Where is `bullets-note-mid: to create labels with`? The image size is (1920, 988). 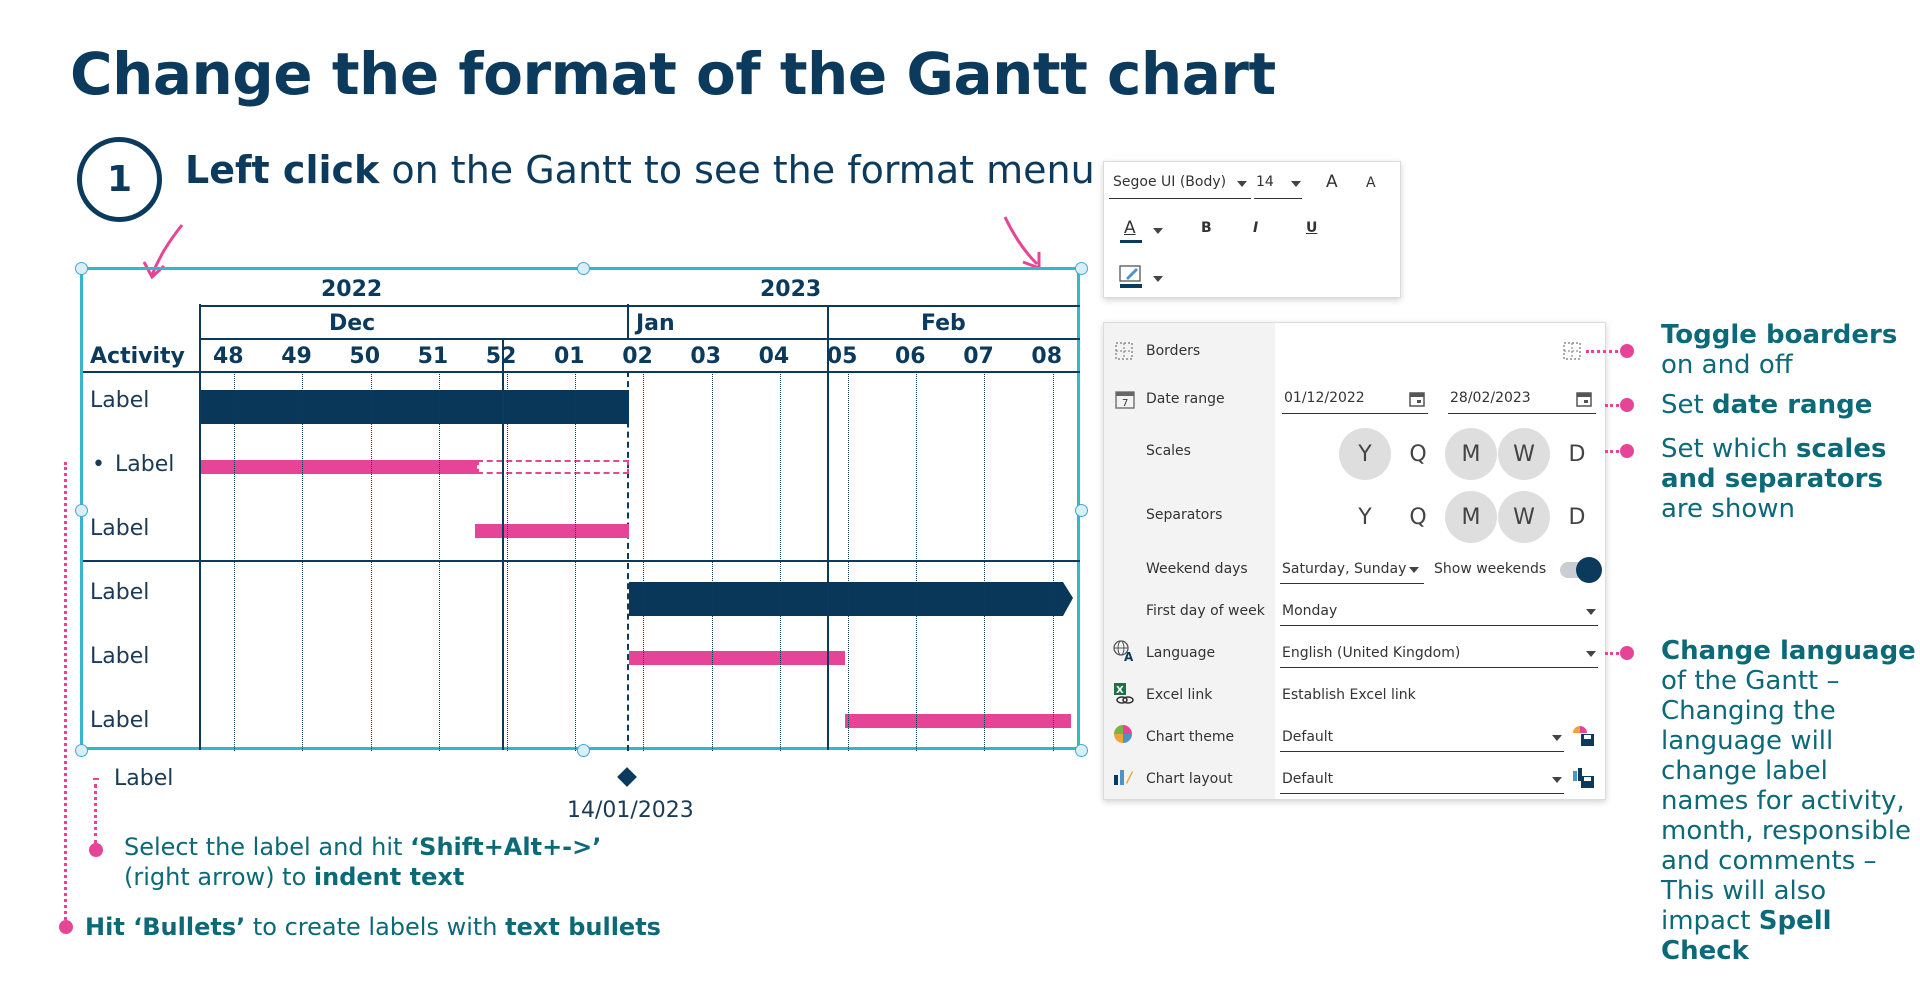
bullets-note-mid: to create labels with is located at coordinates (375, 927).